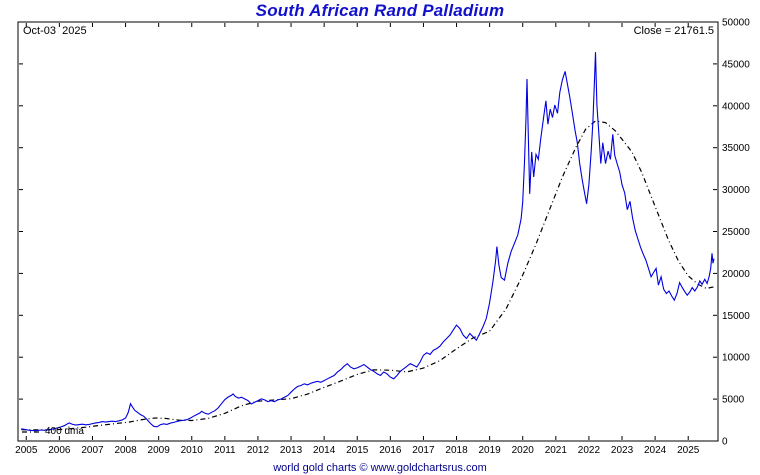 The height and width of the screenshot is (475, 760). I want to click on x-tick-label: 2007, so click(92, 450).